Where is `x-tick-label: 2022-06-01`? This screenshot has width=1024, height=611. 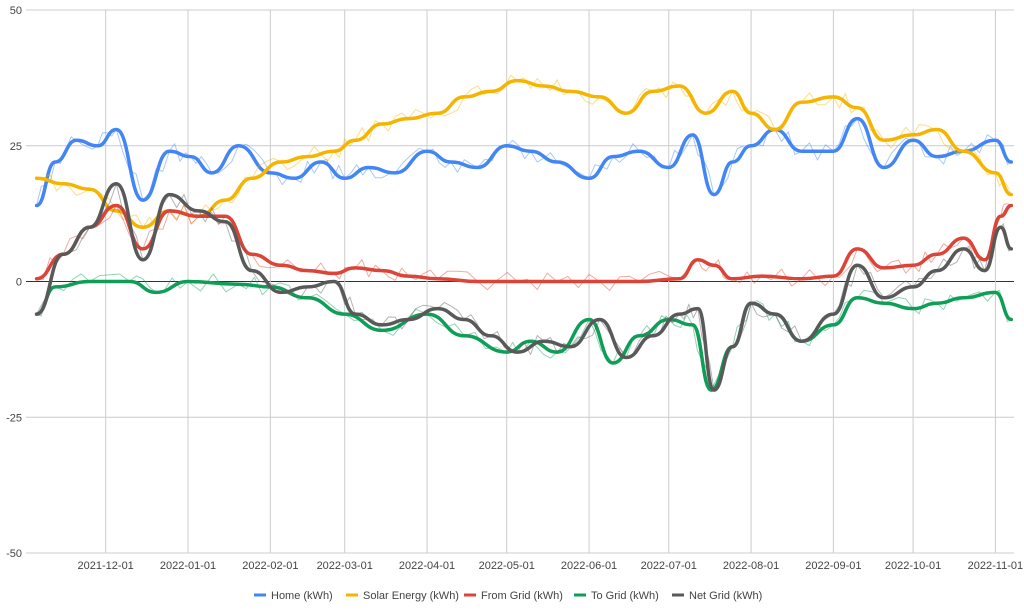 x-tick-label: 2022-06-01 is located at coordinates (589, 566).